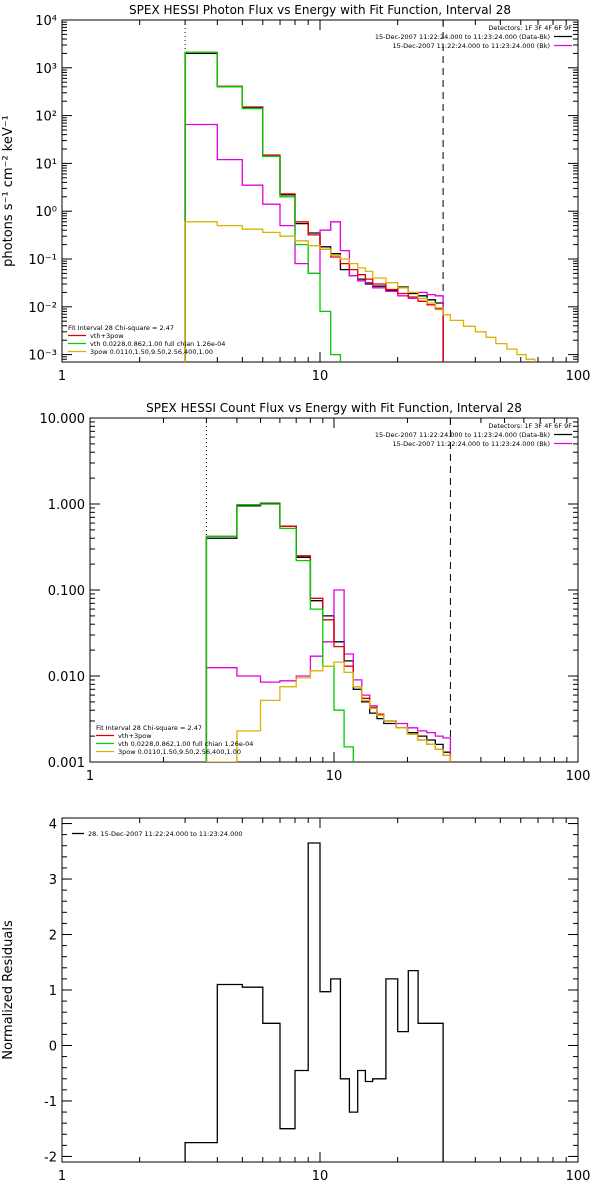  Describe the element at coordinates (42, 356) in the screenshot. I see `y-tick-label: 10⁻³` at that location.